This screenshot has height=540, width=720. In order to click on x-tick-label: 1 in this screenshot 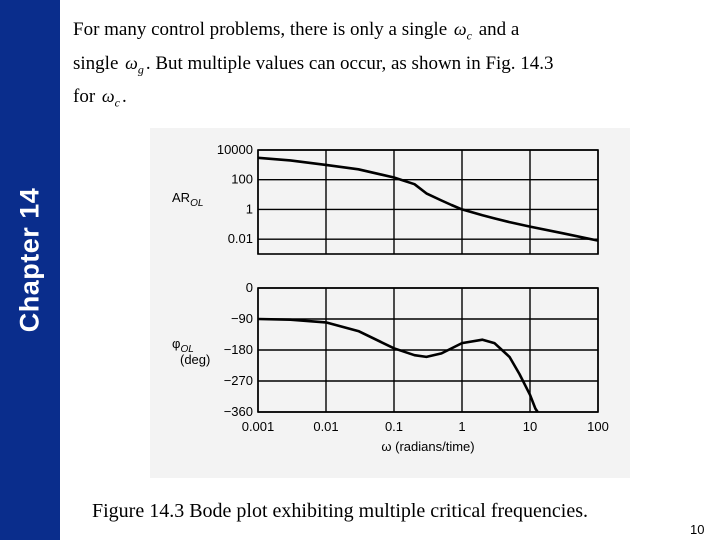, I will do `click(461, 426)`.